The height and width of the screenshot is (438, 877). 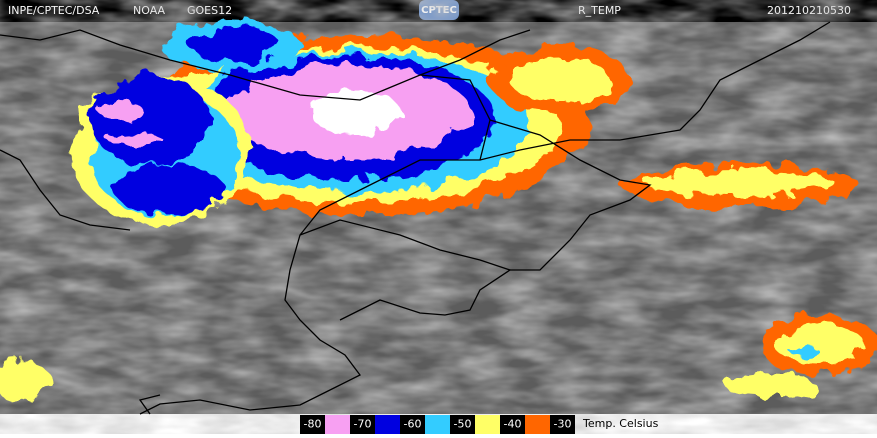 What do you see at coordinates (620, 423) in the screenshot?
I see `scale-unit: Temp. Celsius` at bounding box center [620, 423].